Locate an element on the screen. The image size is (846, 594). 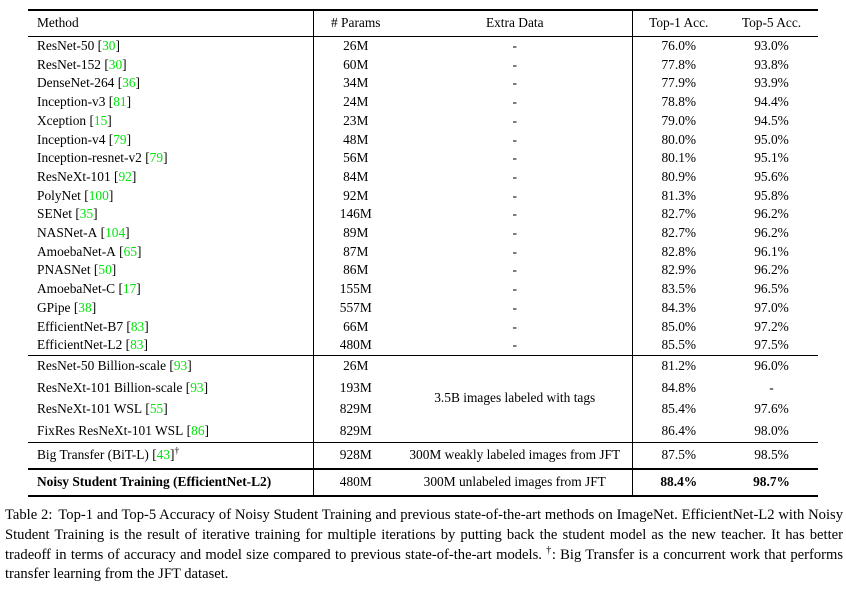
top5-acc-cell: 98.0% is located at coordinates (771, 430).